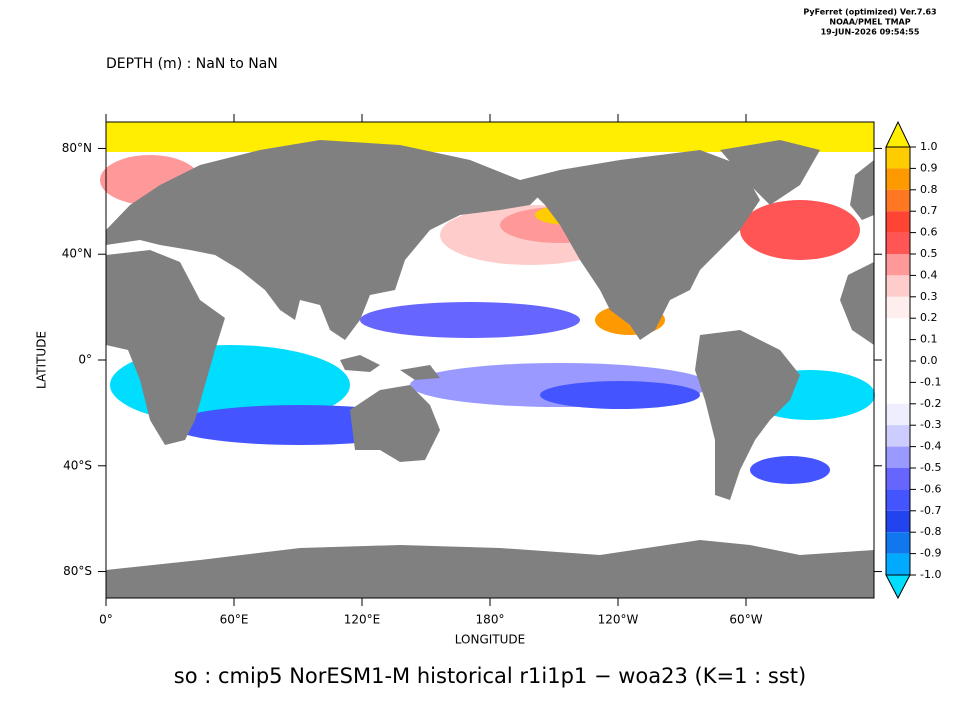 The width and height of the screenshot is (961, 724). Describe the element at coordinates (929, 210) in the screenshot. I see `colorbar-label: 0.7` at that location.